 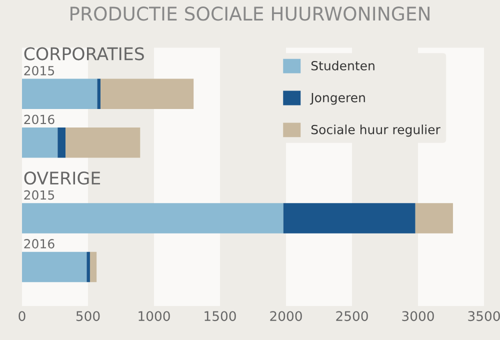 What do you see at coordinates (84, 53) in the screenshot?
I see `annotation: CORPORATIES` at bounding box center [84, 53].